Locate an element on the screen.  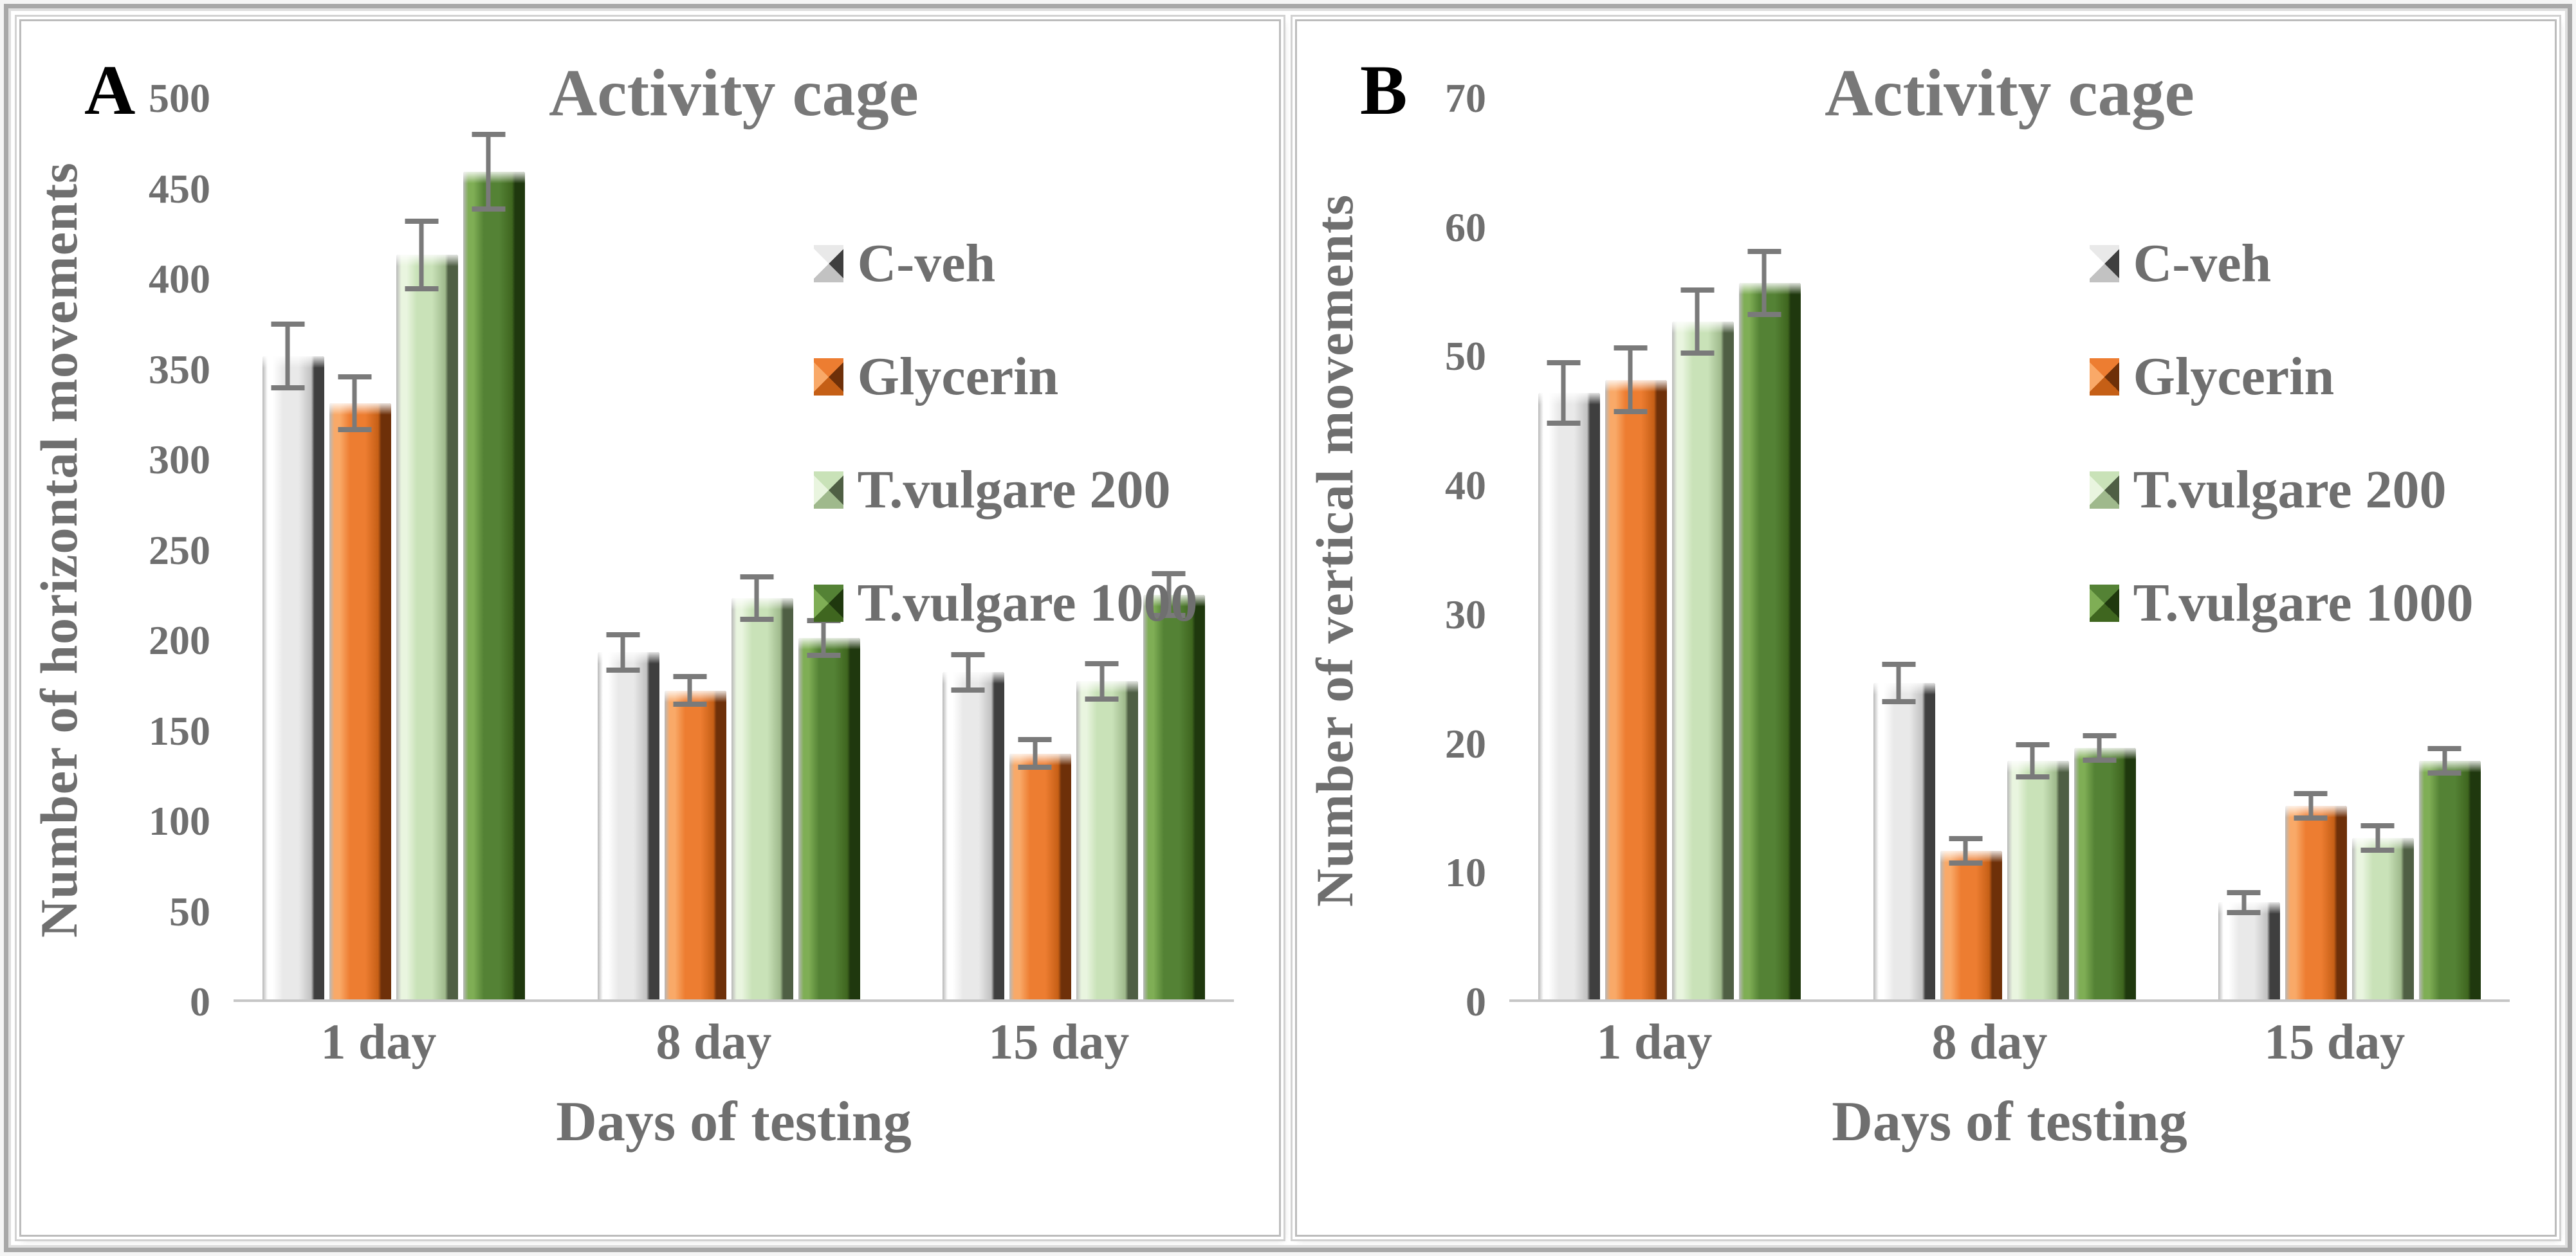
bar-t-vulgare-200-15-day is located at coordinates (1107, 840).